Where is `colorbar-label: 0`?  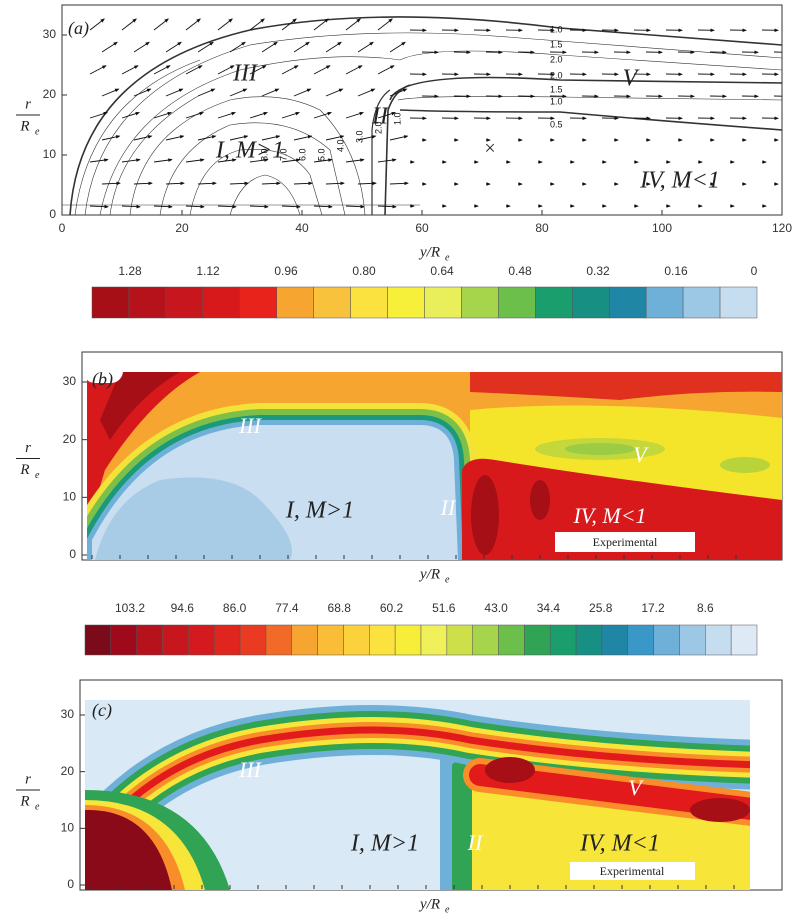
colorbar-label: 0 is located at coordinates (754, 271).